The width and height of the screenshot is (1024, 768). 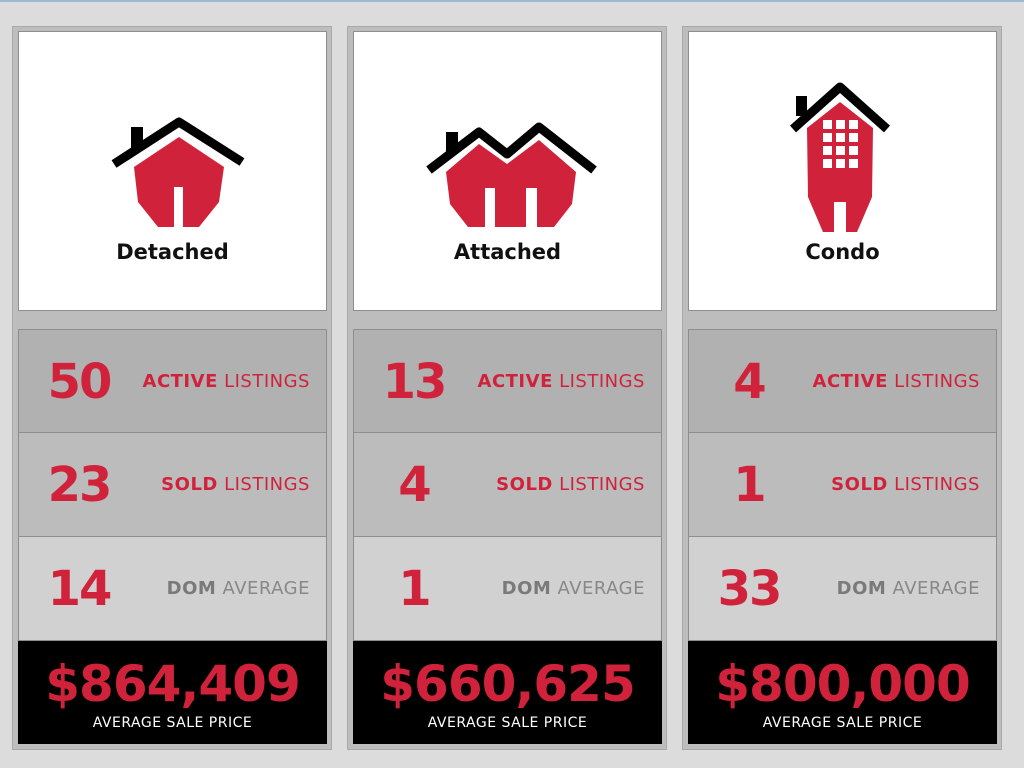 I want to click on average-sale-price-panel: $864,409 AVERAGE SALE PRICE, so click(x=172, y=692).